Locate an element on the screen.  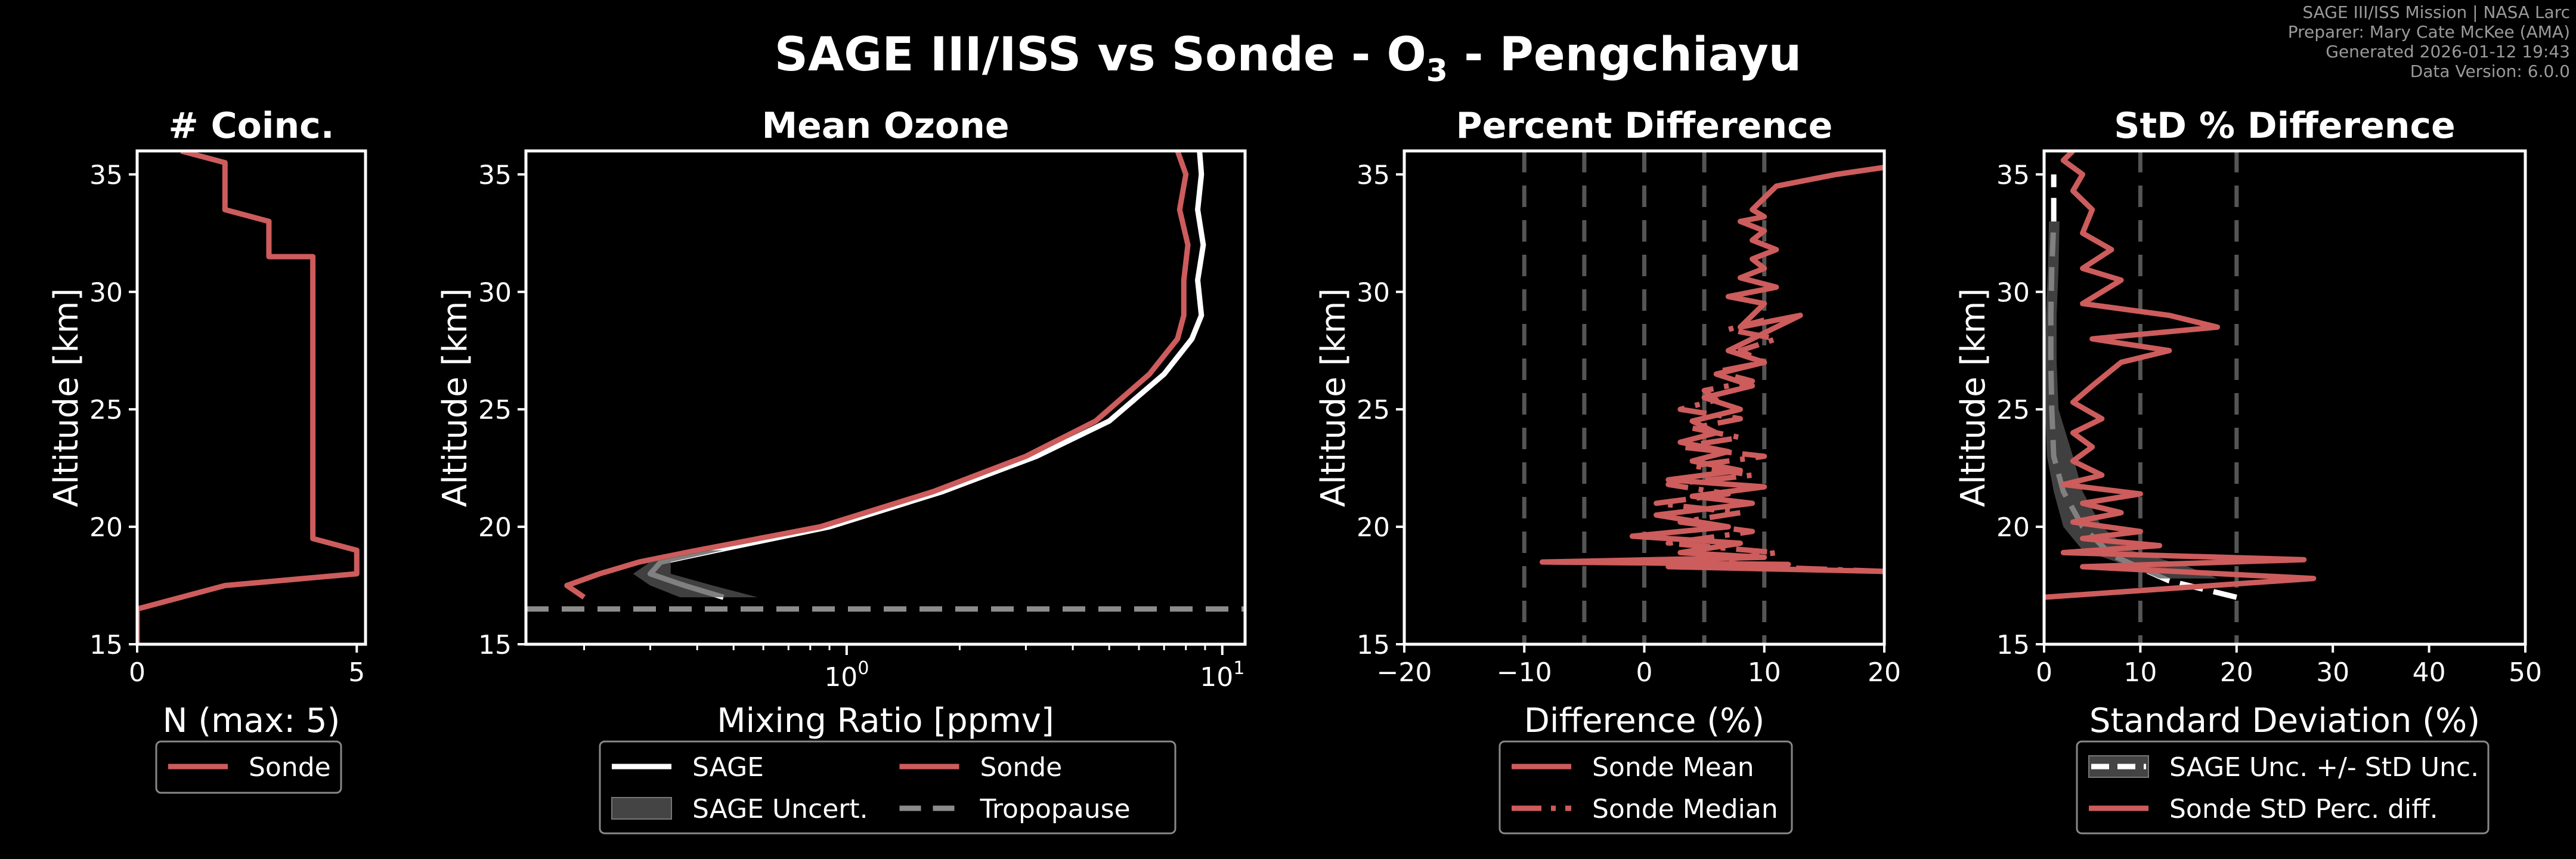
legend-entry-sonde-mean: Sonde Mean is located at coordinates (1633, 767).